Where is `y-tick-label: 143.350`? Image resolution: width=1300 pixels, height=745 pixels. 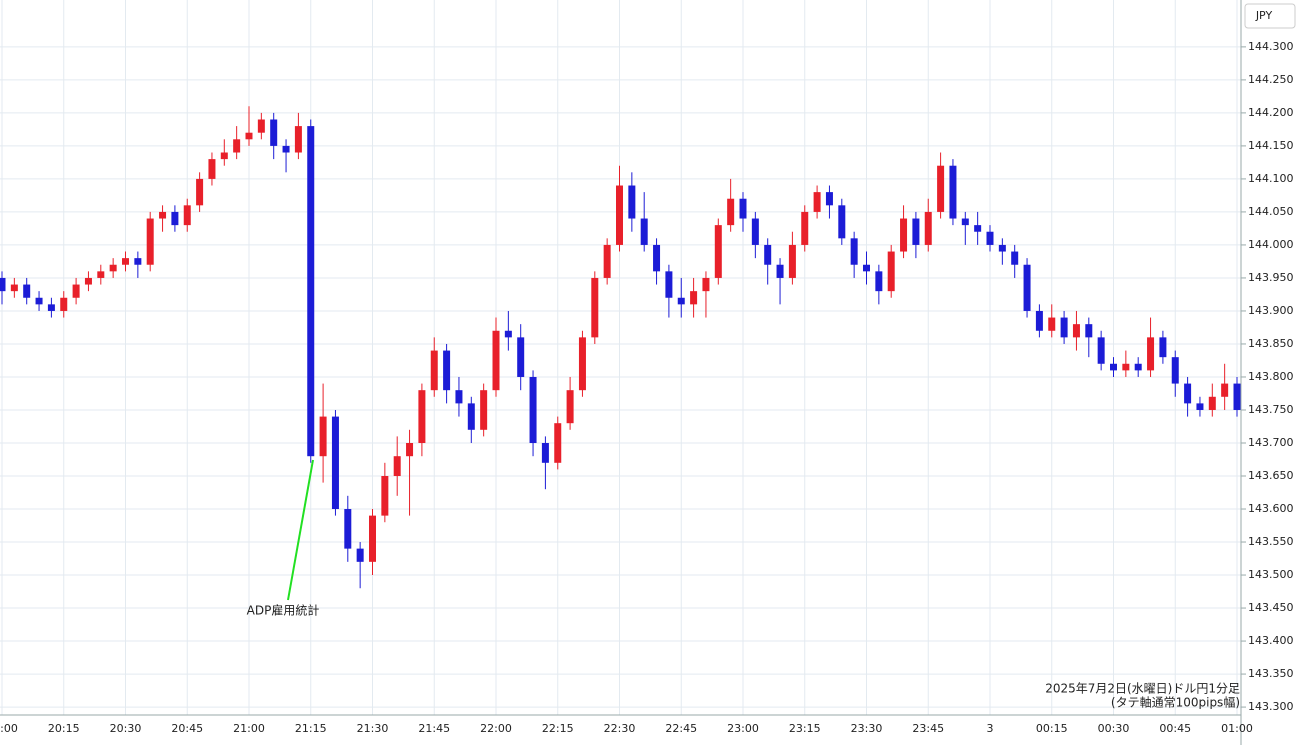 y-tick-label: 143.350 is located at coordinates (1271, 673).